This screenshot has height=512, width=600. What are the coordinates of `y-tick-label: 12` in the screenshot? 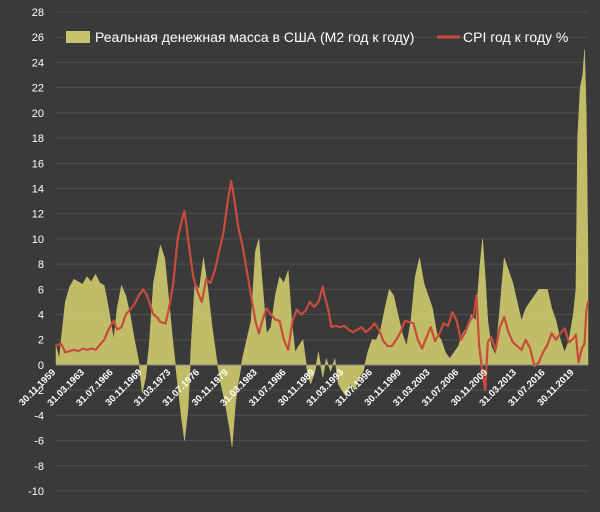 It's located at (38, 215).